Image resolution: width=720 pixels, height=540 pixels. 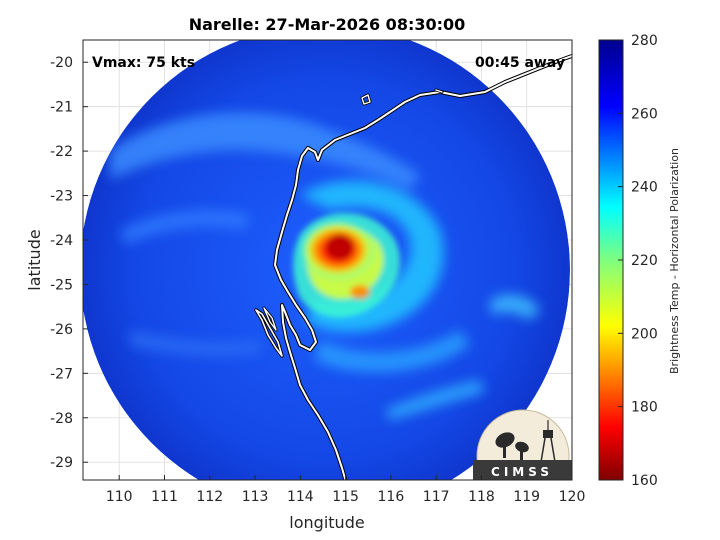 I want to click on colorbar-tick-label: 240, so click(x=644, y=188).